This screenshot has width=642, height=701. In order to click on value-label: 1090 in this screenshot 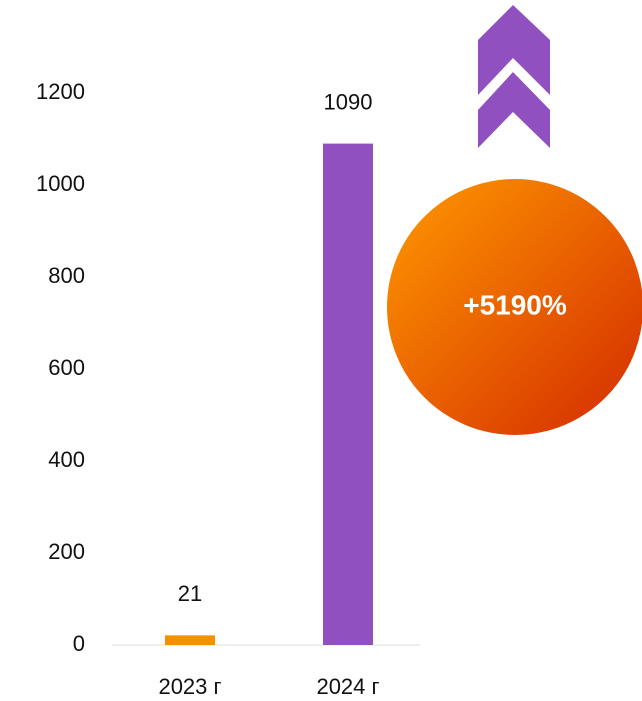, I will do `click(348, 101)`.